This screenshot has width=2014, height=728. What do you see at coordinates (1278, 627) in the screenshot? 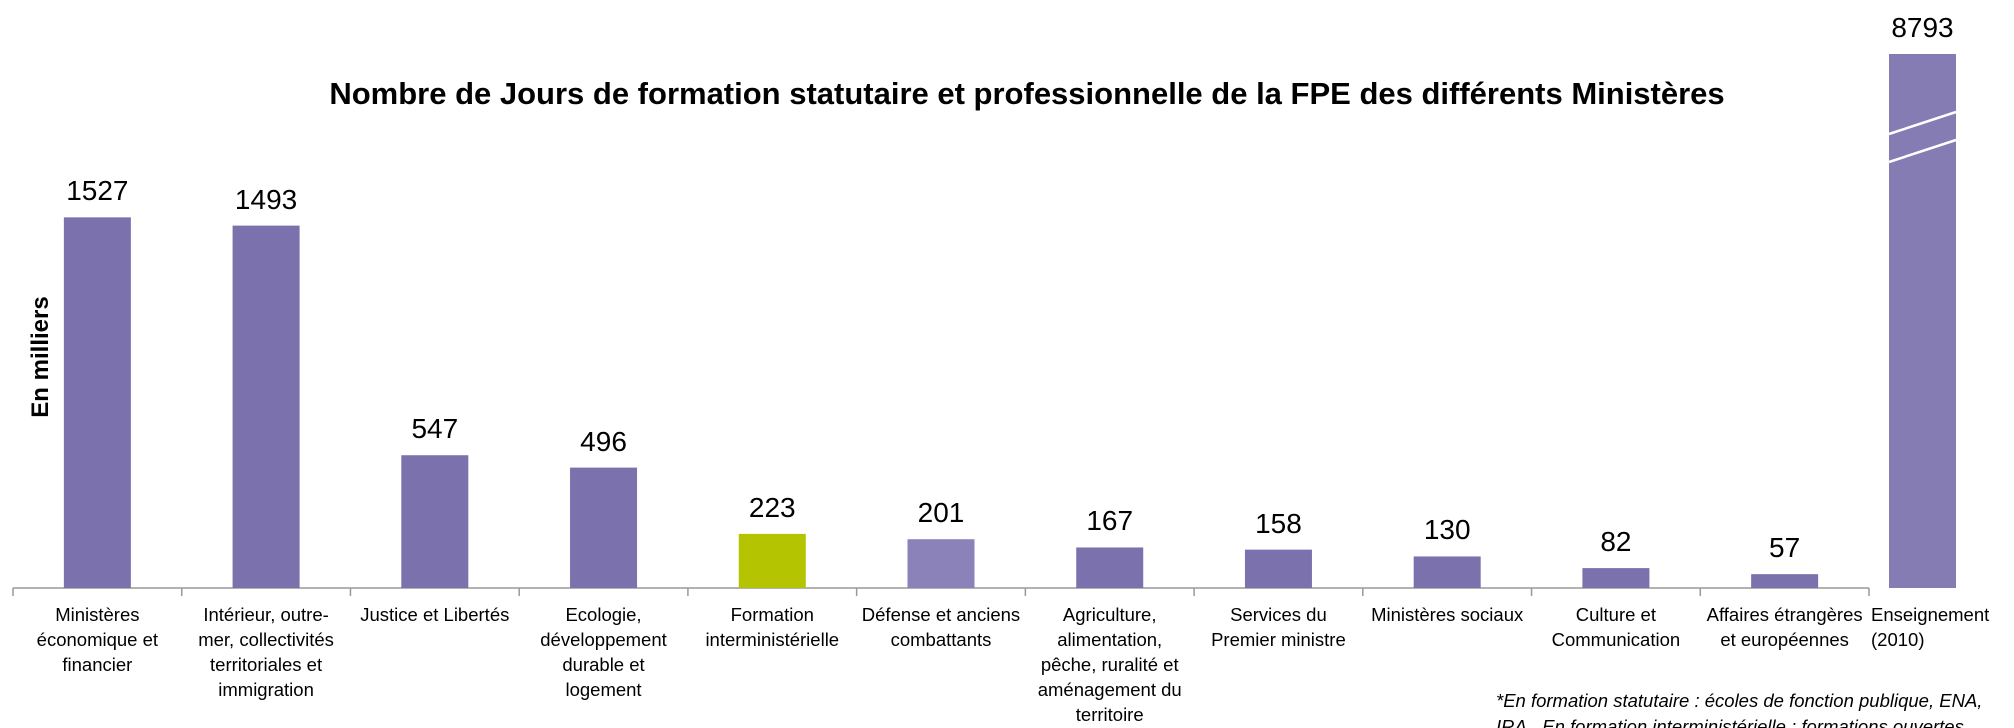
I see `x-tick-label: Services du Premier ministre` at bounding box center [1278, 627].